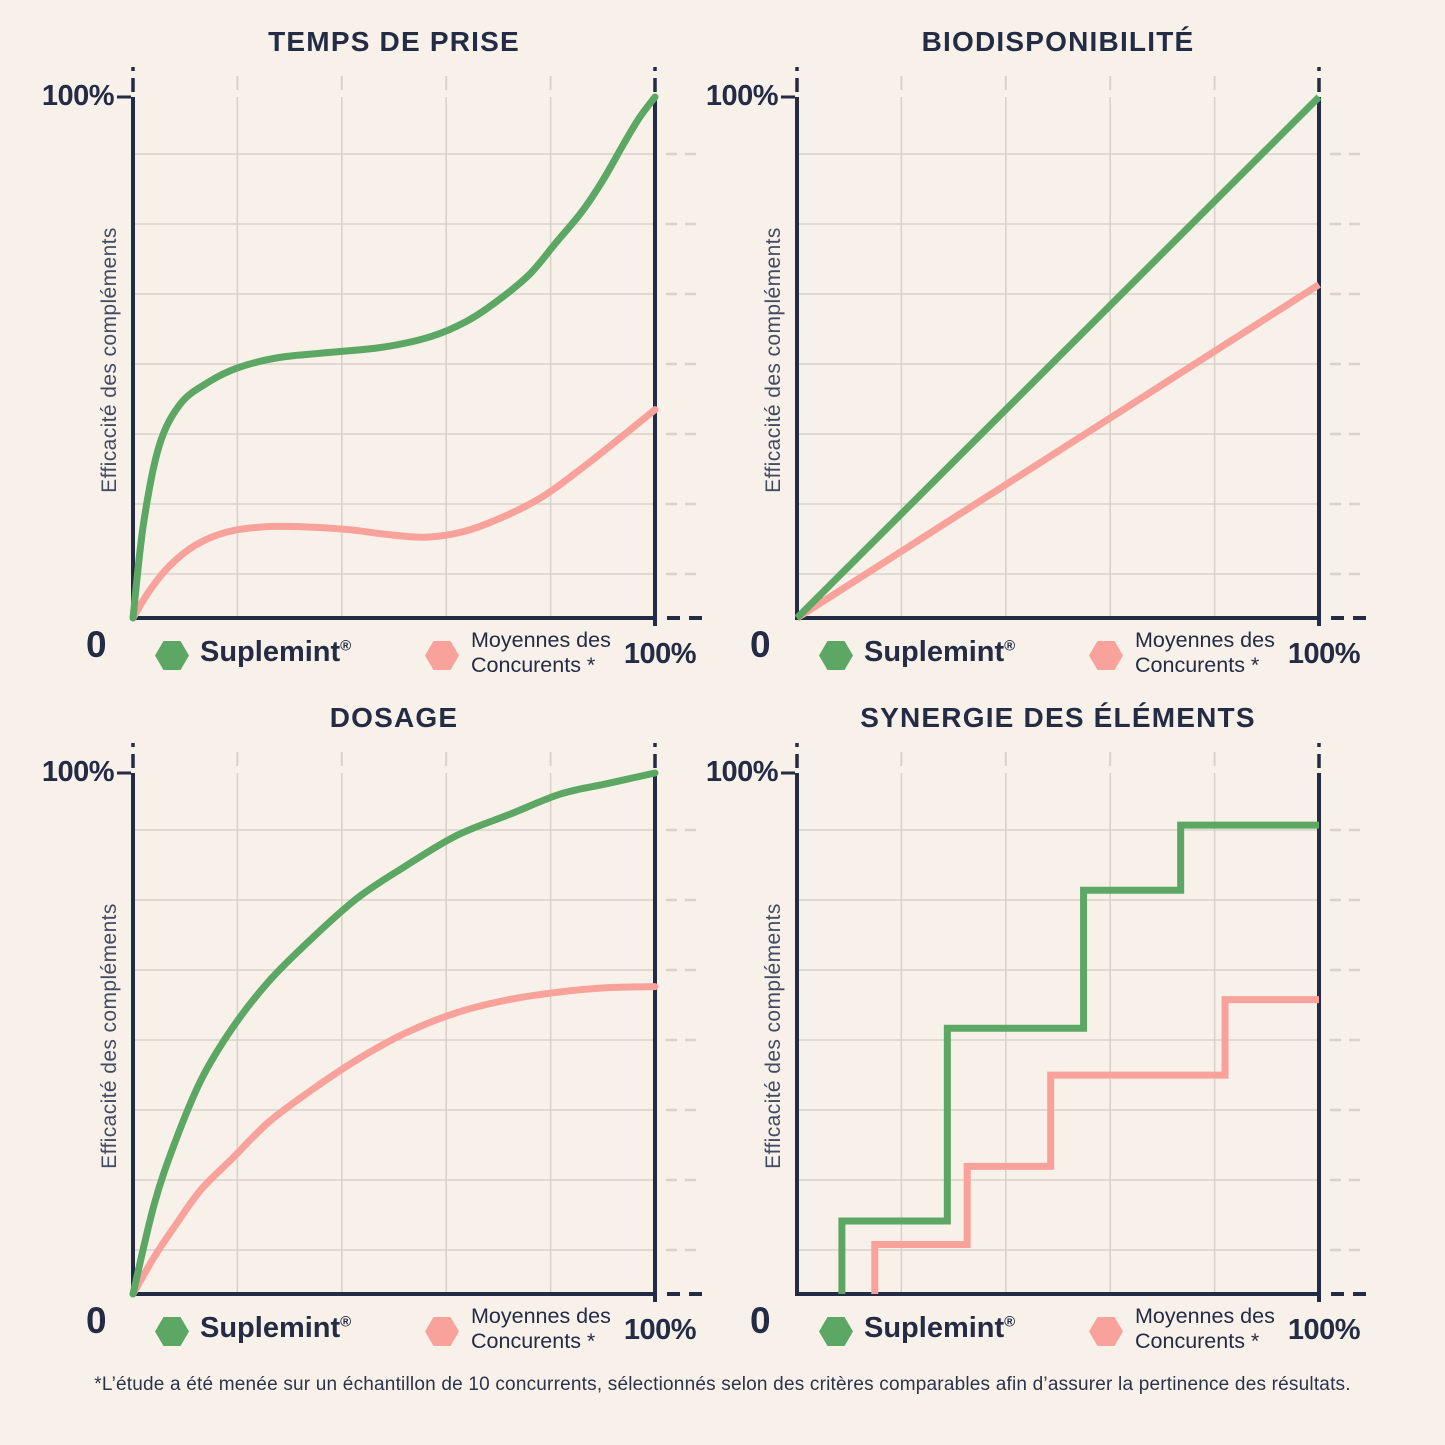 This screenshot has height=1445, width=1445. Describe the element at coordinates (394, 717) in the screenshot. I see `chart-title: DOSAGE` at that location.